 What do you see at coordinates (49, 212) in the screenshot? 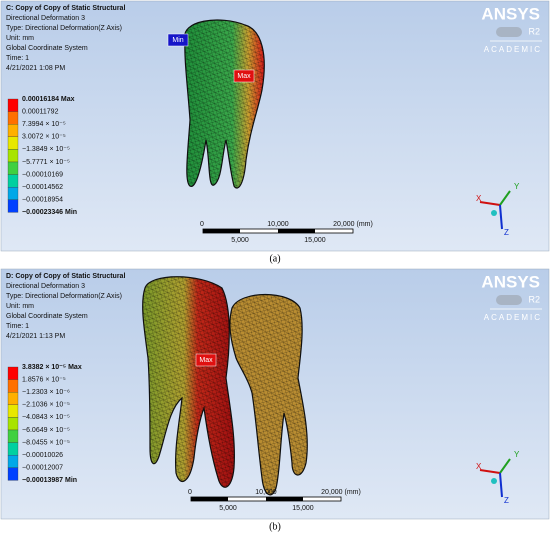
I see `legend-label: −0.00023346 Min` at bounding box center [49, 212].